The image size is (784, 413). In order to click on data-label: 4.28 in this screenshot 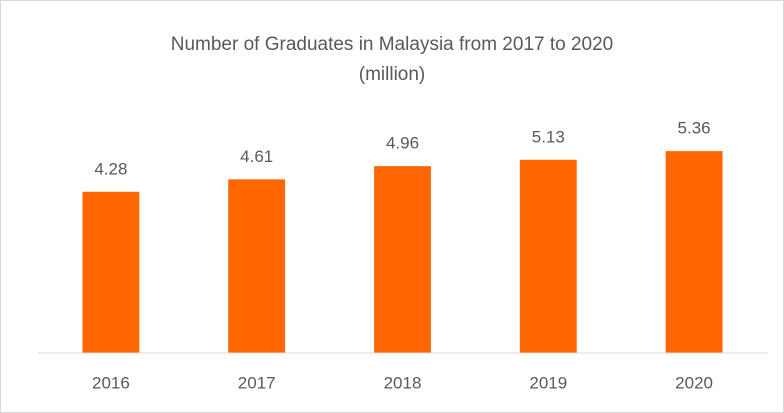, I will do `click(110, 168)`.